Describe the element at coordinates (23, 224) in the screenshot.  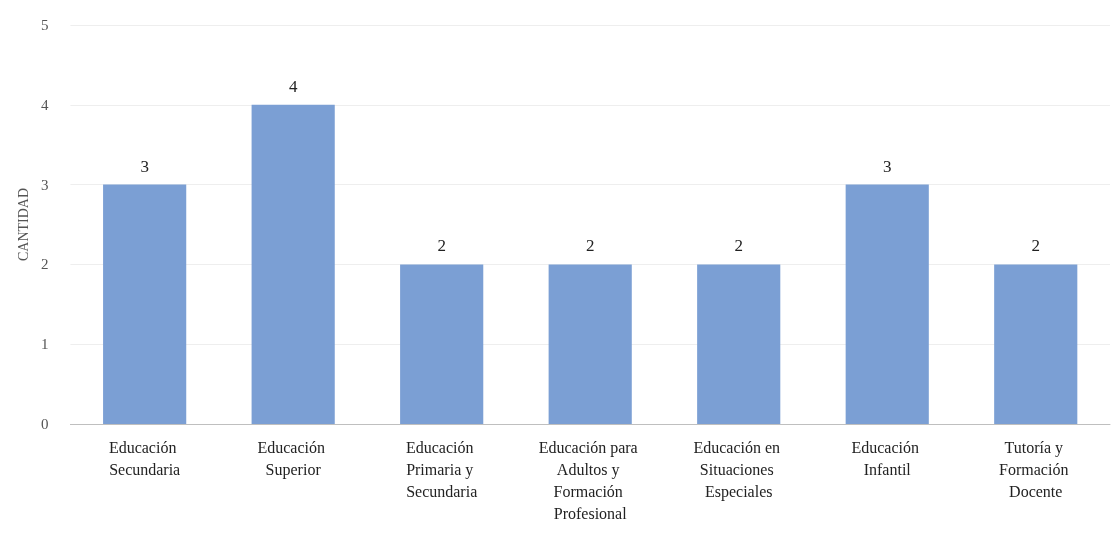
I see `y-axis-title: CANTIDAD` at that location.